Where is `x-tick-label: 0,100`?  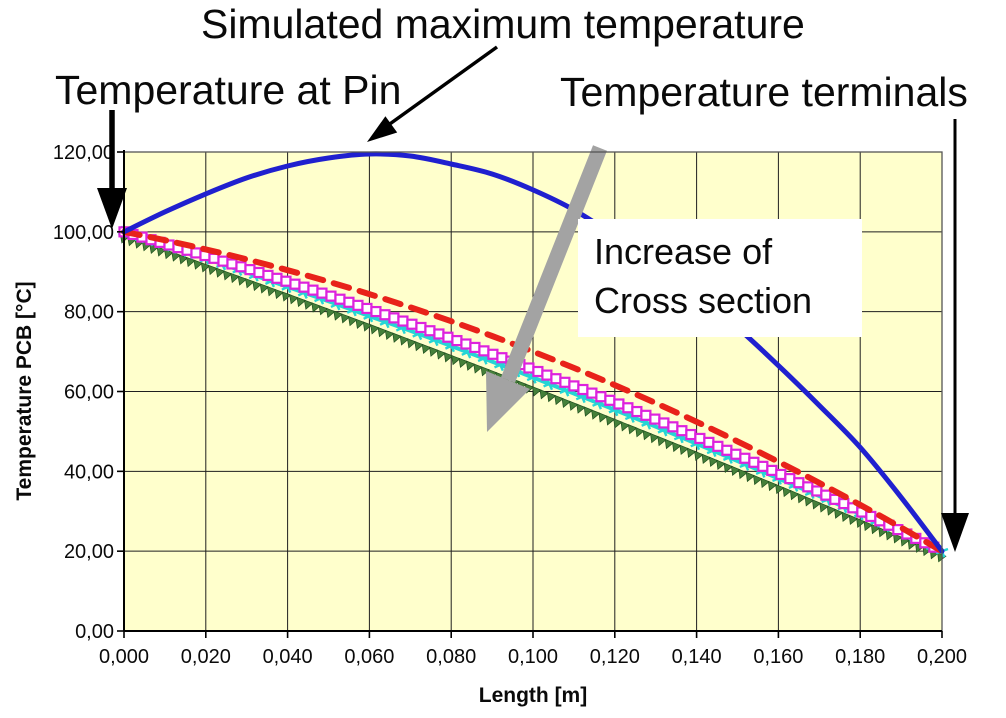 x-tick-label: 0,100 is located at coordinates (533, 657).